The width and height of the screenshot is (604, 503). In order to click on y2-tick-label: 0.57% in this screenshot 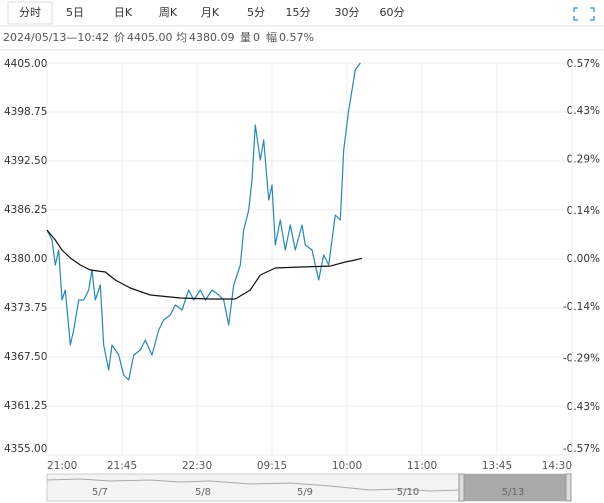, I will do `click(583, 64)`.